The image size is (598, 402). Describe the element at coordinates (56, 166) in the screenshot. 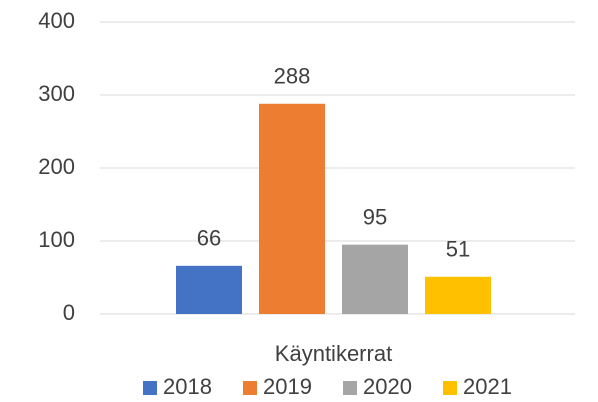

I see `y-tick-label: 200` at that location.